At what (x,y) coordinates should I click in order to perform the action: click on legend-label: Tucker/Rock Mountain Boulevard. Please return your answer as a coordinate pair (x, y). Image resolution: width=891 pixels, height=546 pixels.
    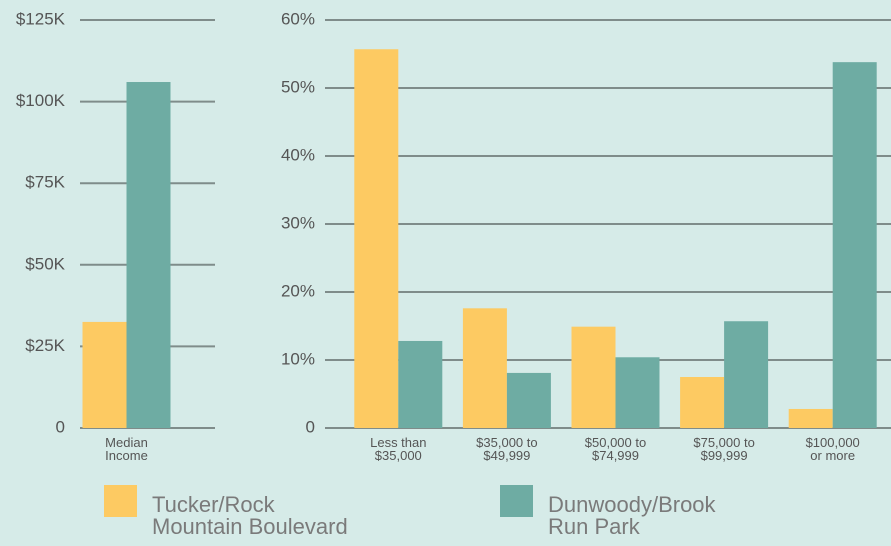
    Looking at the image, I should click on (250, 515).